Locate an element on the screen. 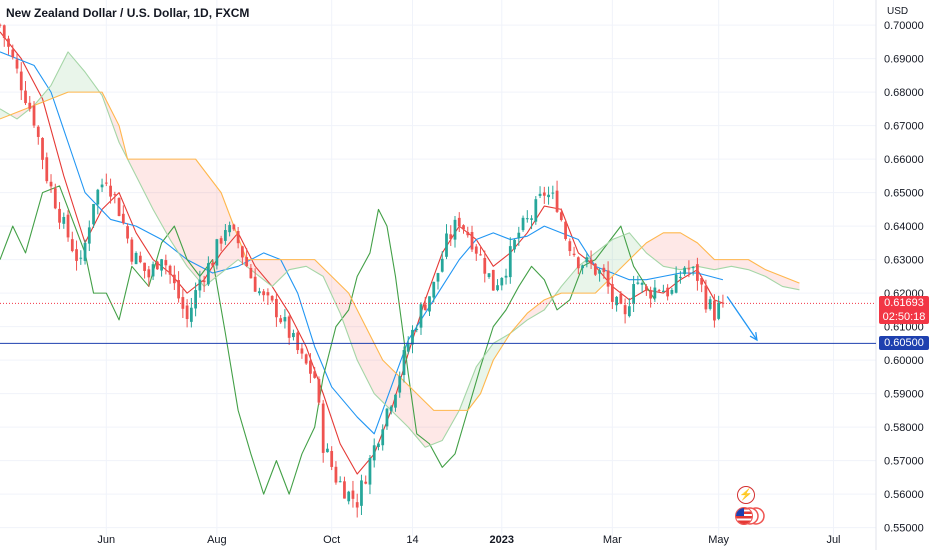 Image resolution: width=932 pixels, height=550 pixels. time-axis: Jun Aug Oct 14 2023 Mar May Jul is located at coordinates (468, 540).